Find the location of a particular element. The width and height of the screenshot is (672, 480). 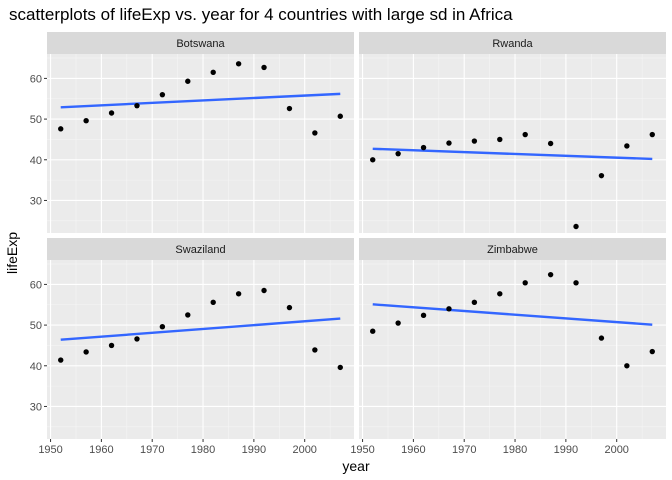

y-axis: 30 40 50 60 30 40 50 60 is located at coordinates (38, 243).